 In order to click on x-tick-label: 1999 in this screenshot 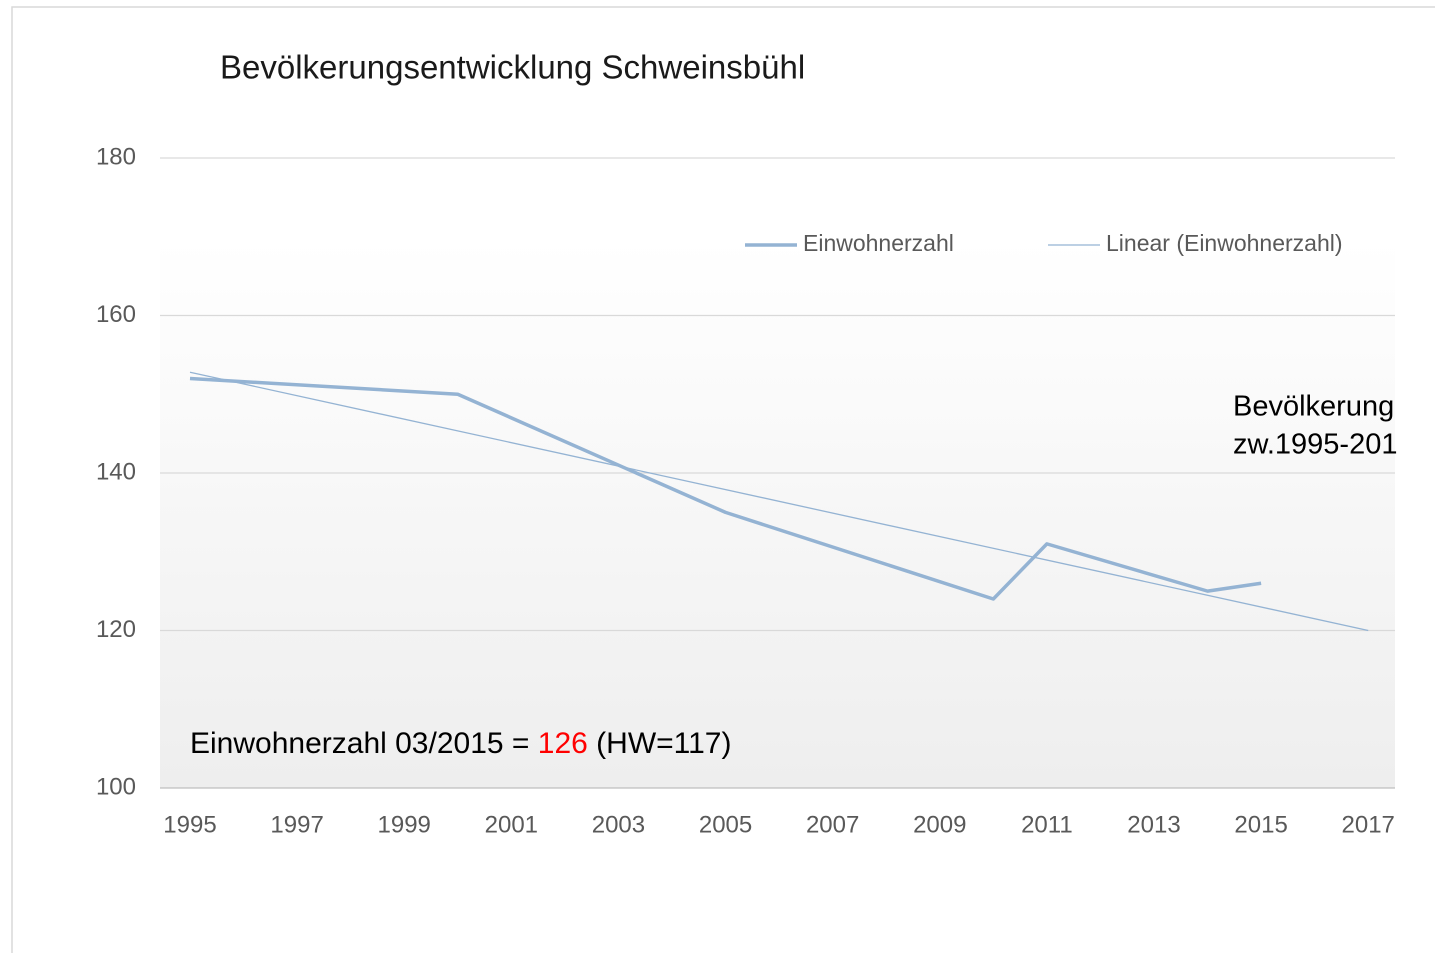, I will do `click(404, 824)`.